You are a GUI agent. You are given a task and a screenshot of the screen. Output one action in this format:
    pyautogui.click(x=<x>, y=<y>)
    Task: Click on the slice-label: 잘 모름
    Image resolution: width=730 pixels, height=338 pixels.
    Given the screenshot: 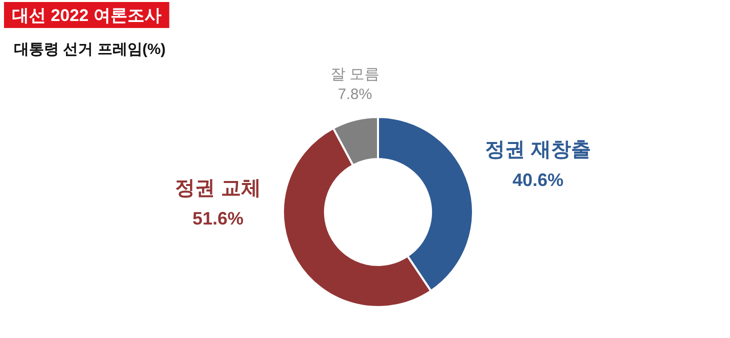 What is the action you would take?
    pyautogui.click(x=355, y=74)
    